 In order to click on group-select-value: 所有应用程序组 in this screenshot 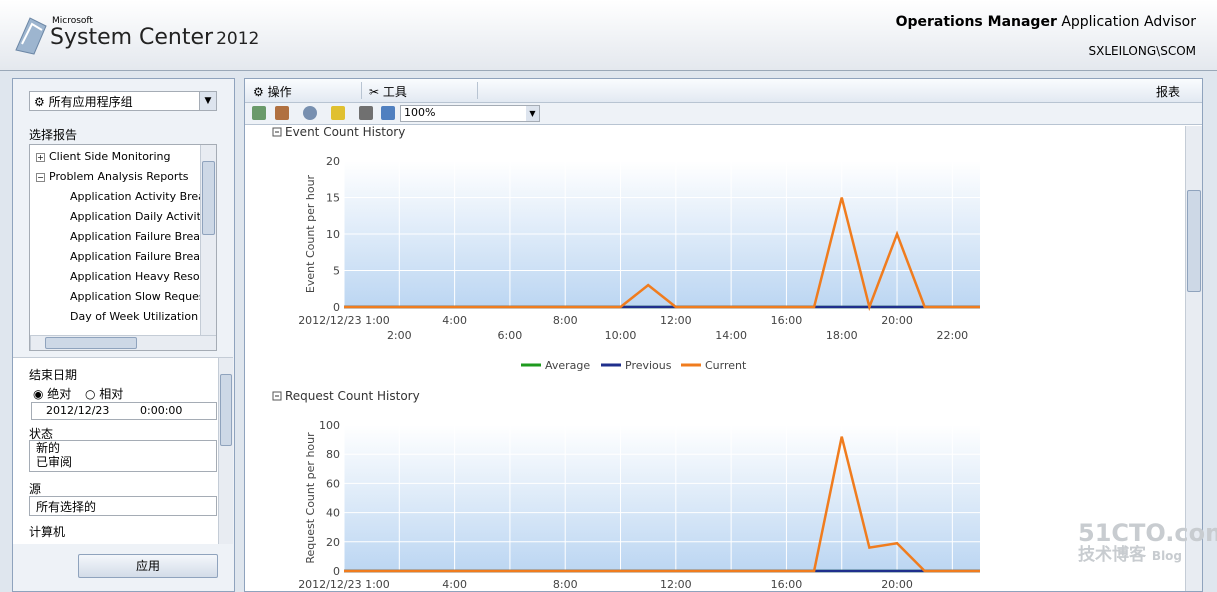, I will do `click(90, 102)`.